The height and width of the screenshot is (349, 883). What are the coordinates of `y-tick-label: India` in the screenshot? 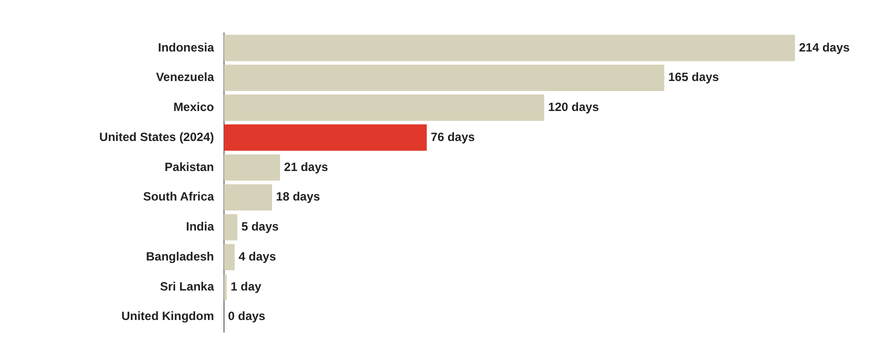 It's located at (200, 227).